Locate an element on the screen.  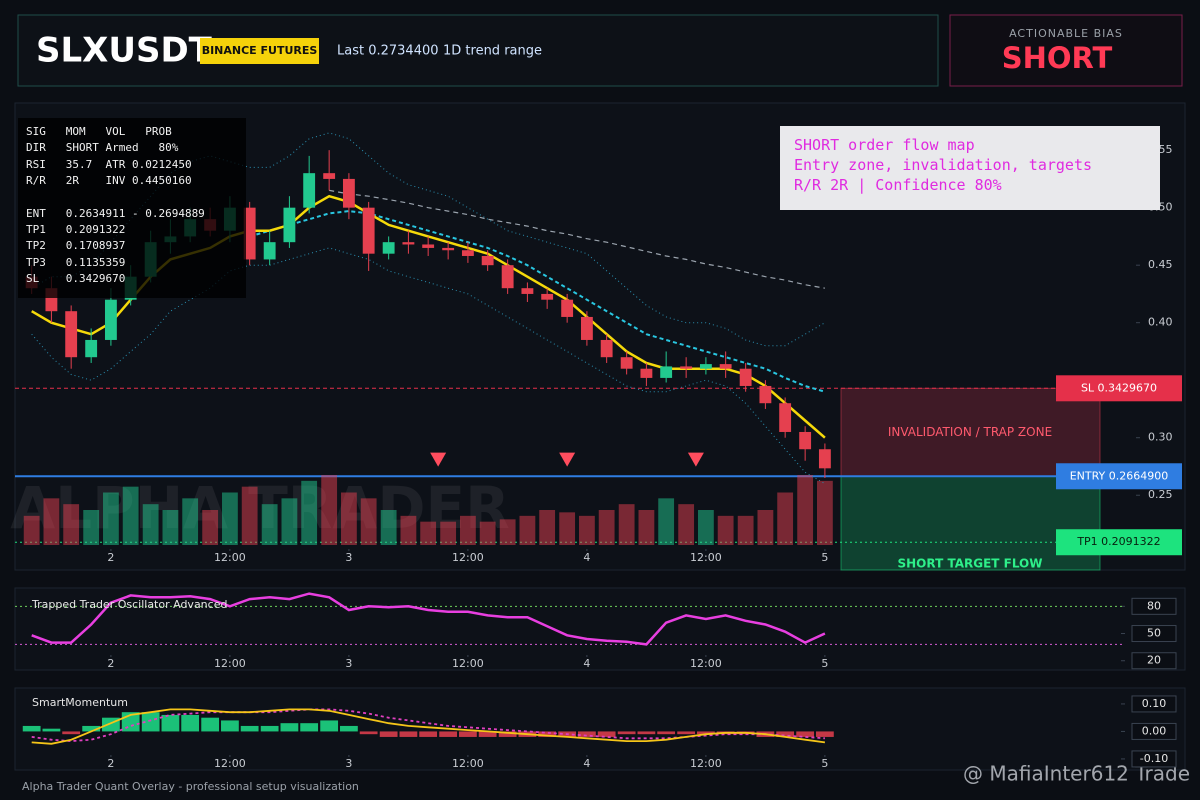
level-label: ENTRY 0.2664900 is located at coordinates (1119, 475).